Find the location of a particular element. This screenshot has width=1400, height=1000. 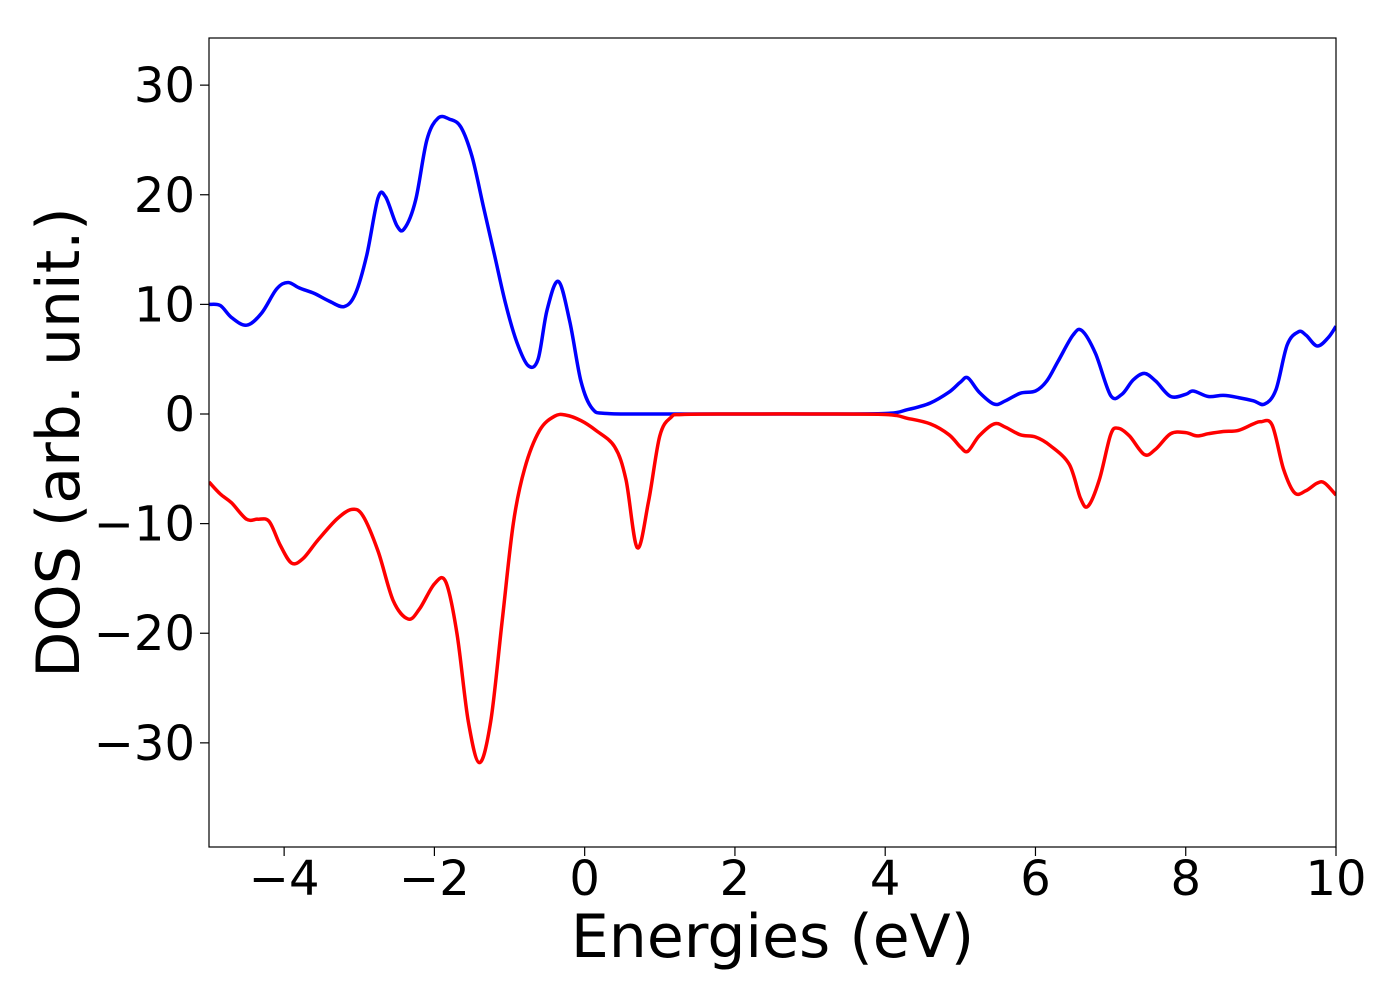

y-tick-label: 0 is located at coordinates (179, 415).